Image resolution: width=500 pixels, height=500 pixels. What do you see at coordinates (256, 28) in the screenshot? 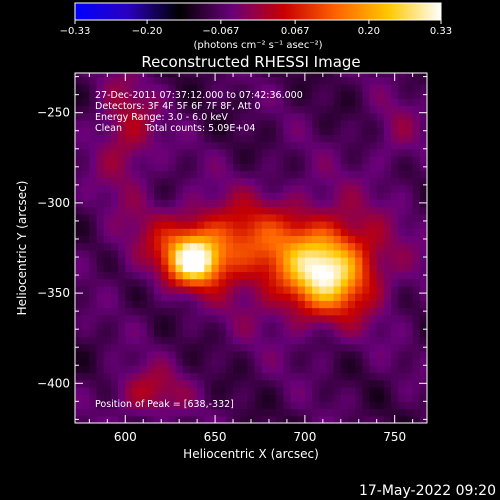
I see `colorbar-ticks: −0.33 −0.20 −0.067 0.067 0.20 0.33` at bounding box center [256, 28].